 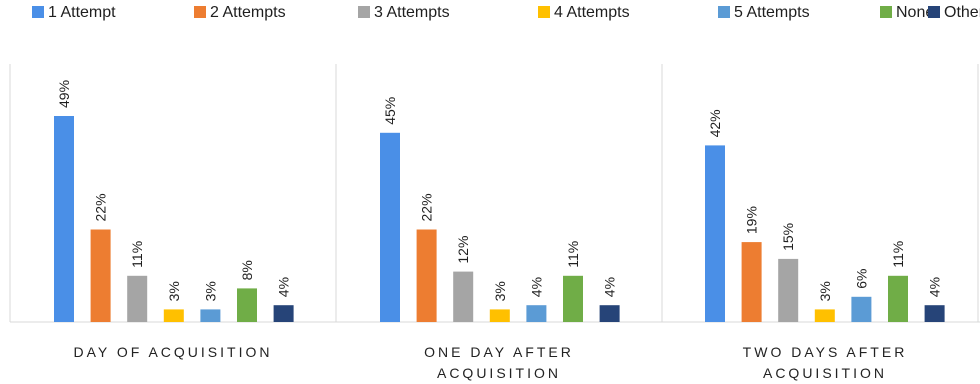 I want to click on bar-none-cat1, so click(x=573, y=298).